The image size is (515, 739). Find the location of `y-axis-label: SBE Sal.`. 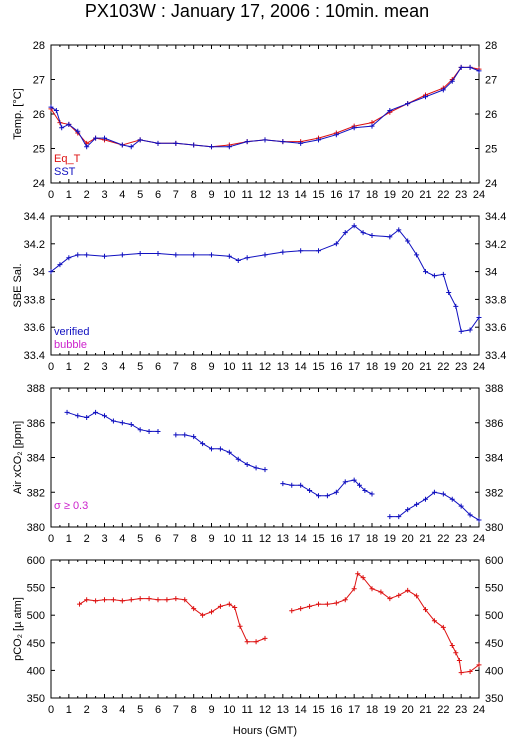

y-axis-label: SBE Sal. is located at coordinates (18, 285).